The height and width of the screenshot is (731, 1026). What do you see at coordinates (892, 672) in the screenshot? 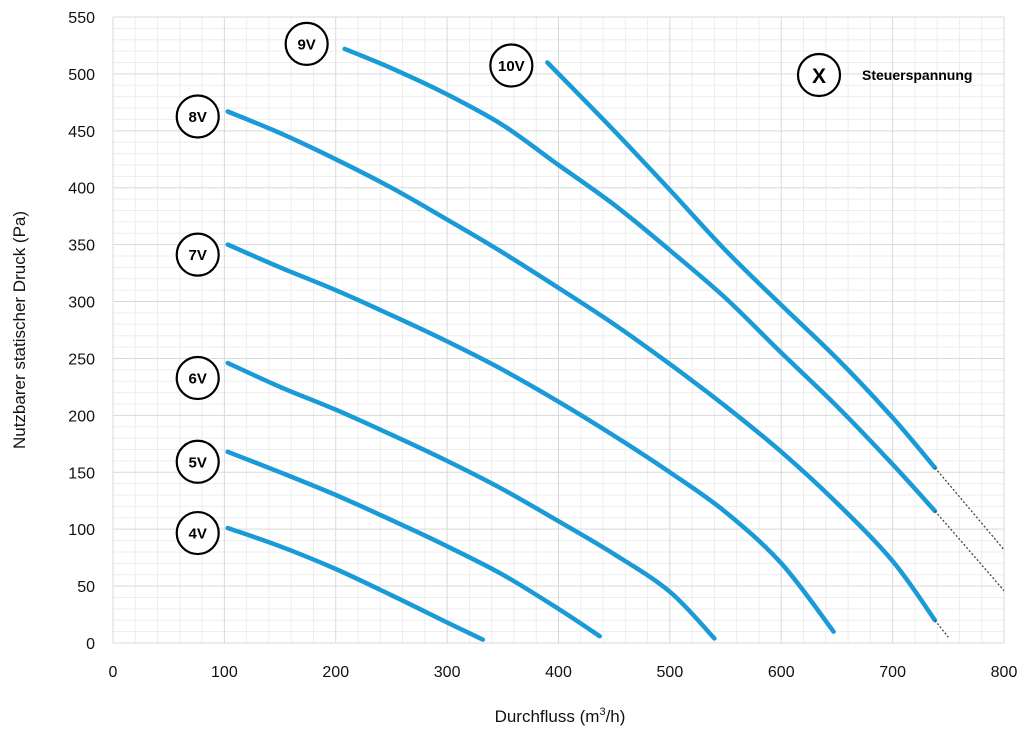
I see `x-tick-label: 700` at bounding box center [892, 672].